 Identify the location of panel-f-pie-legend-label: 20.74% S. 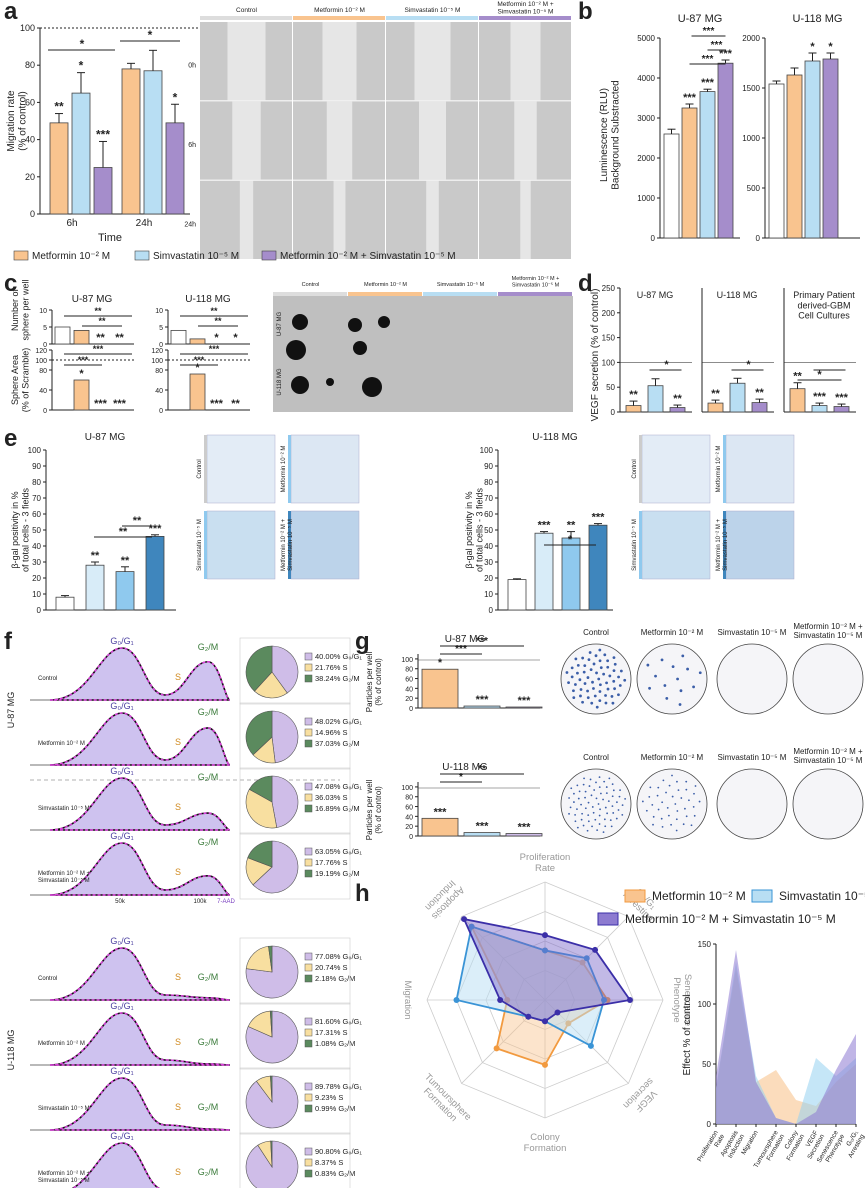
(331, 967).